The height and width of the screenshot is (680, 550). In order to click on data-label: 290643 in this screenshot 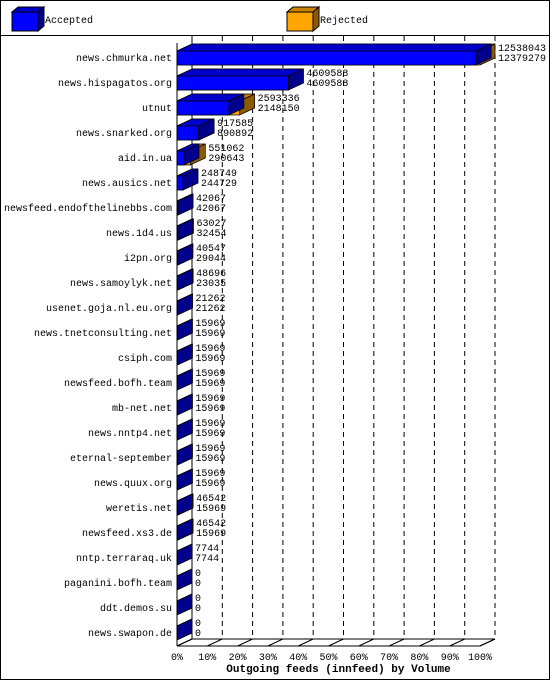, I will do `click(226, 159)`.